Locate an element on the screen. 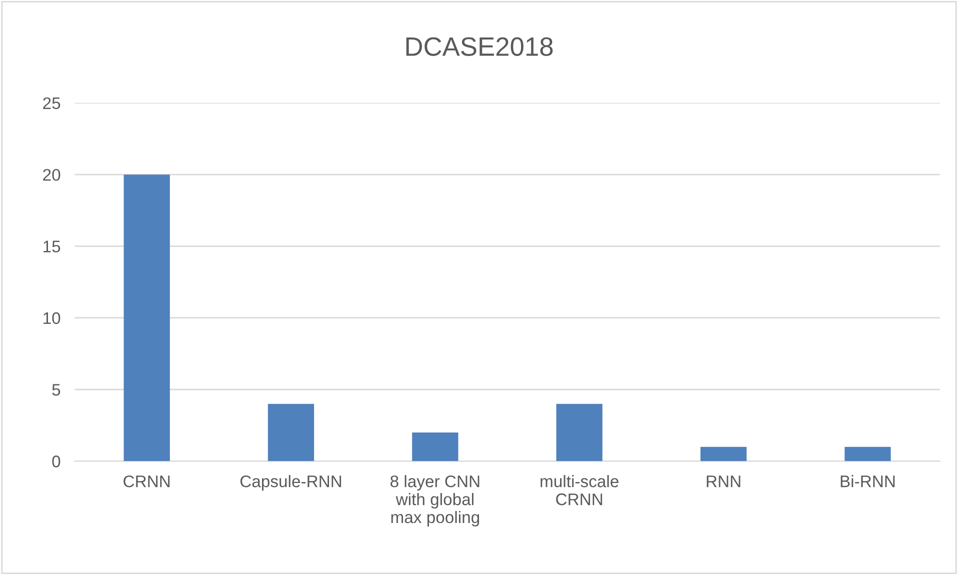 The height and width of the screenshot is (575, 958). x-tick-label: Bi-RNN is located at coordinates (867, 481).